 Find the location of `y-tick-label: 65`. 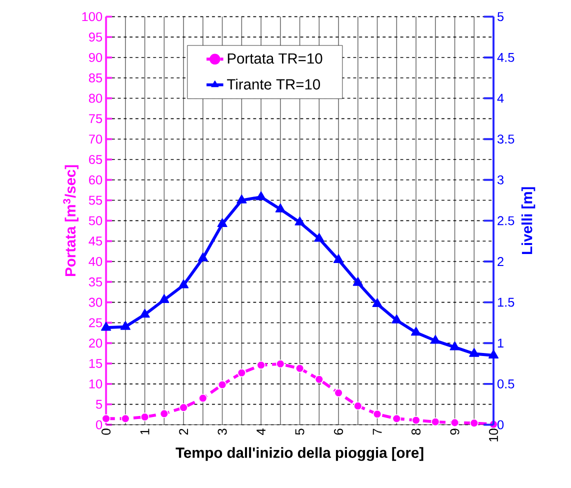

y-tick-label: 65 is located at coordinates (95, 159).